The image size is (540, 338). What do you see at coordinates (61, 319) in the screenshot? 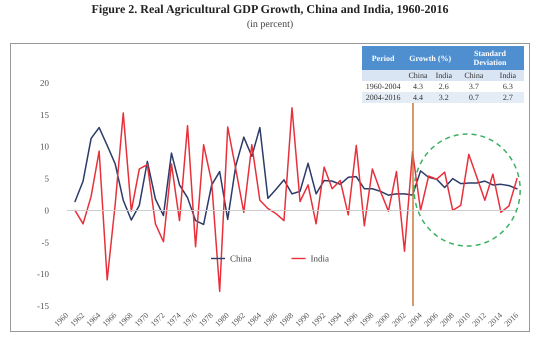
I see `x-tick-label: 1960` at bounding box center [61, 319].